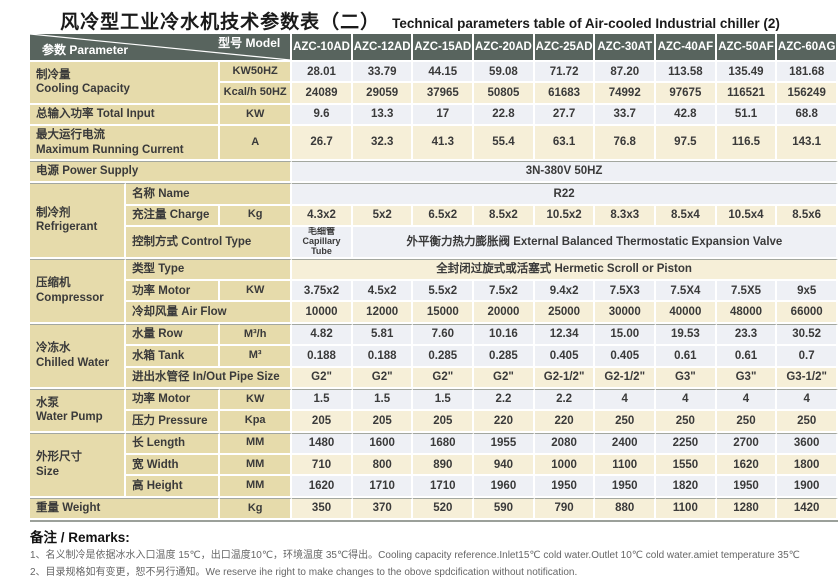  I want to click on value-cell: 2400, so click(626, 444).